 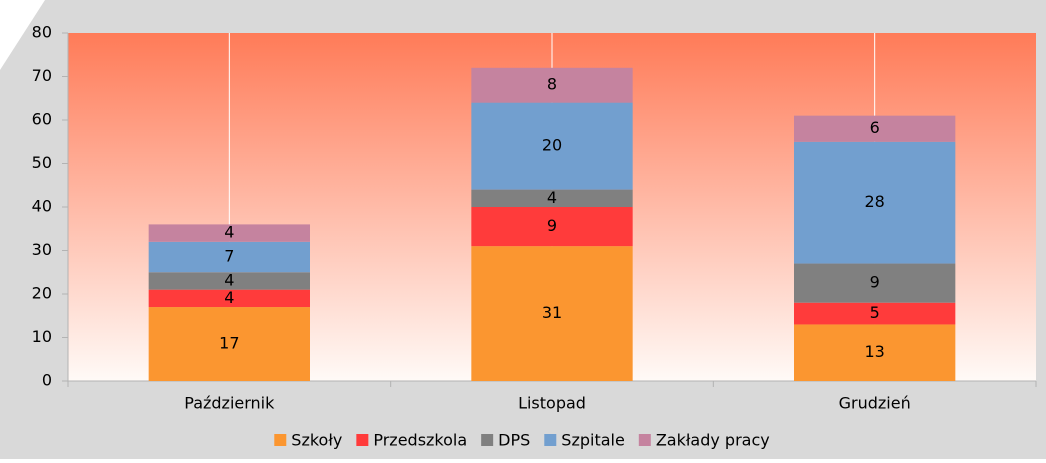 What do you see at coordinates (316, 440) in the screenshot?
I see `legend-label: Szkoły` at bounding box center [316, 440].